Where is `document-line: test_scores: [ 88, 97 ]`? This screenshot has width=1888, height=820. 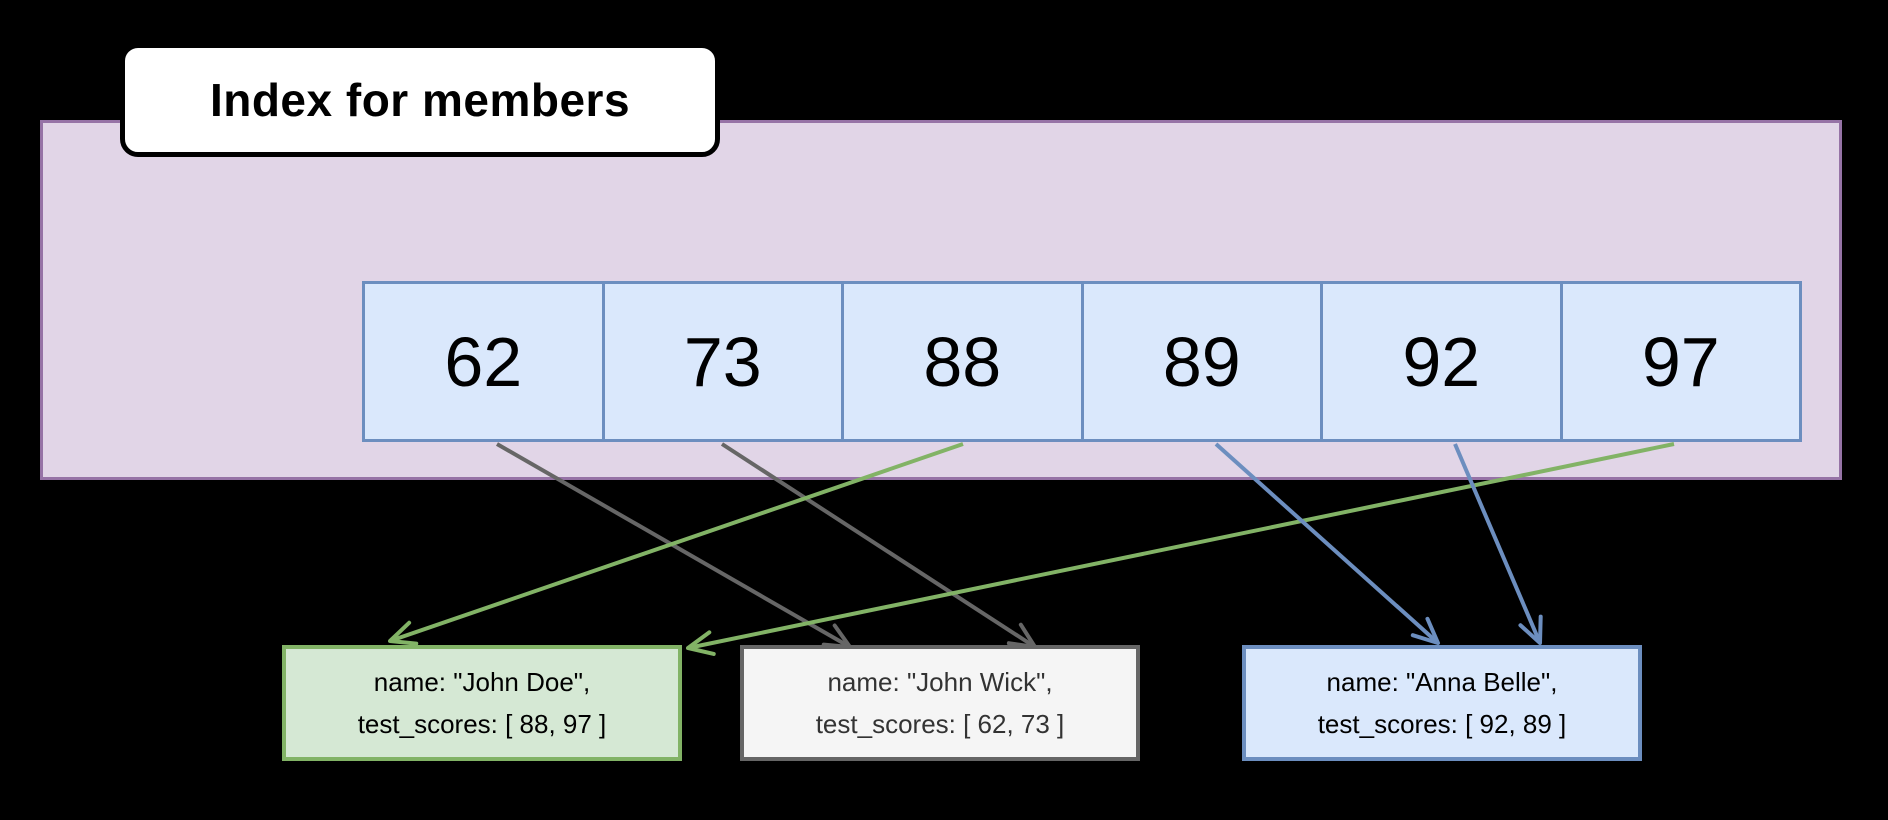
document-line: test_scores: [ 88, 97 ] is located at coordinates (482, 724).